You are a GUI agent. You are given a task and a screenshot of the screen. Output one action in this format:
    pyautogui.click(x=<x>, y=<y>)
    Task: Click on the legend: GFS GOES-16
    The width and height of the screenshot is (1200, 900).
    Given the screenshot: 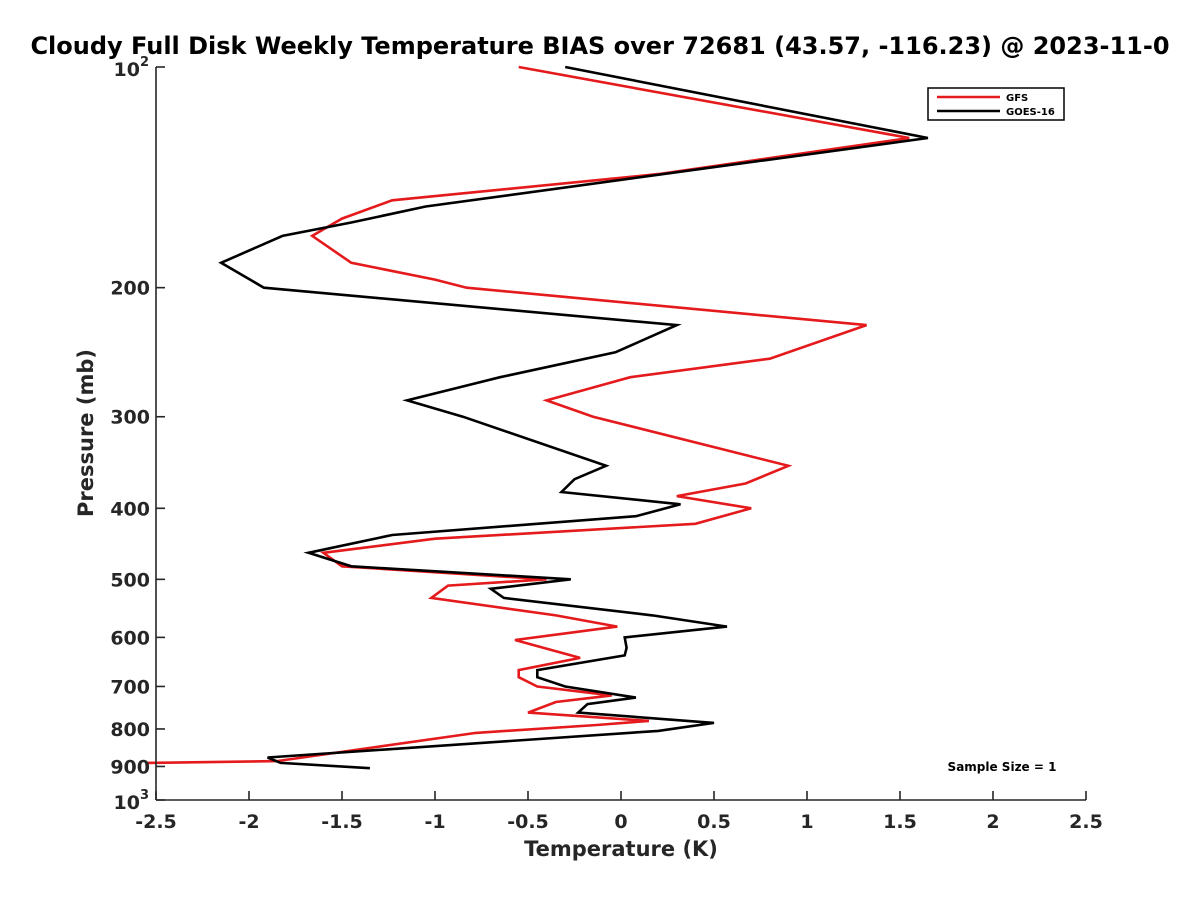 What is the action you would take?
    pyautogui.click(x=996, y=104)
    